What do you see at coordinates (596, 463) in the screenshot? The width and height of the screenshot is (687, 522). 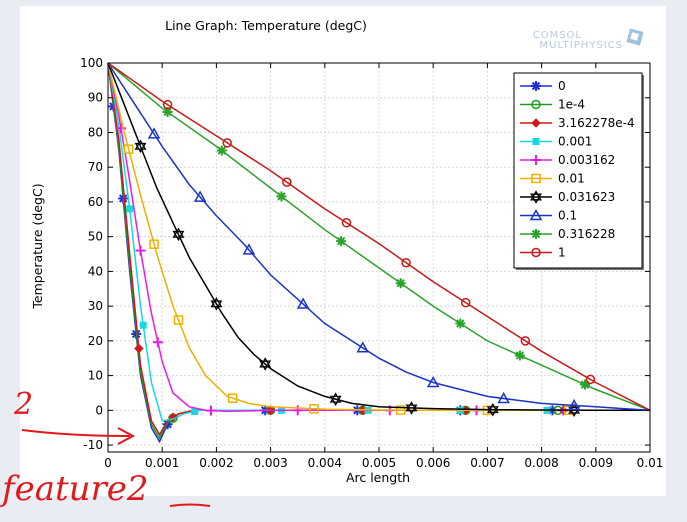 I see `x-tick-label: 0.009` at bounding box center [596, 463].